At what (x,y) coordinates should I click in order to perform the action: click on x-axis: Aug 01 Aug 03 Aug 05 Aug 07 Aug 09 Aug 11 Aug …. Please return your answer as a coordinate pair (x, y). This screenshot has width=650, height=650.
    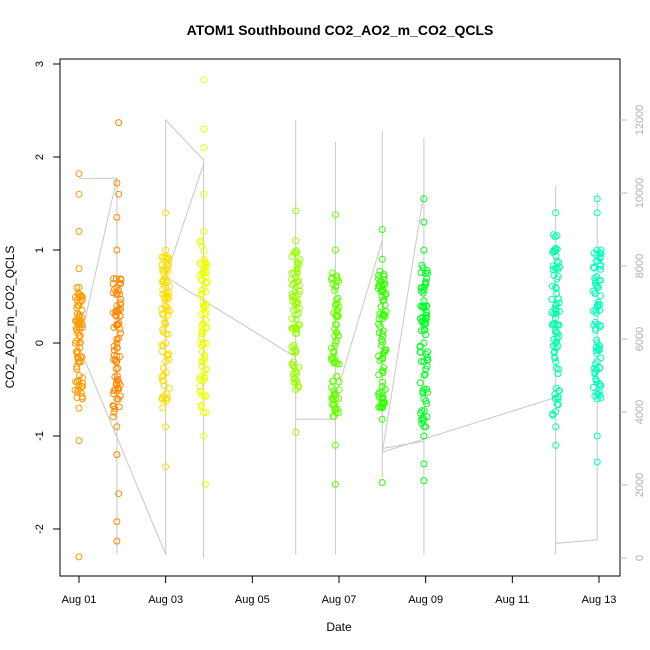
    Looking at the image, I should click on (339, 590).